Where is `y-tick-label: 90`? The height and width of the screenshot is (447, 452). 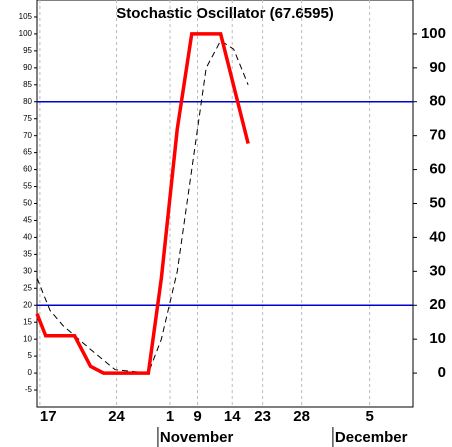
y-tick-label: 90 is located at coordinates (27, 67).